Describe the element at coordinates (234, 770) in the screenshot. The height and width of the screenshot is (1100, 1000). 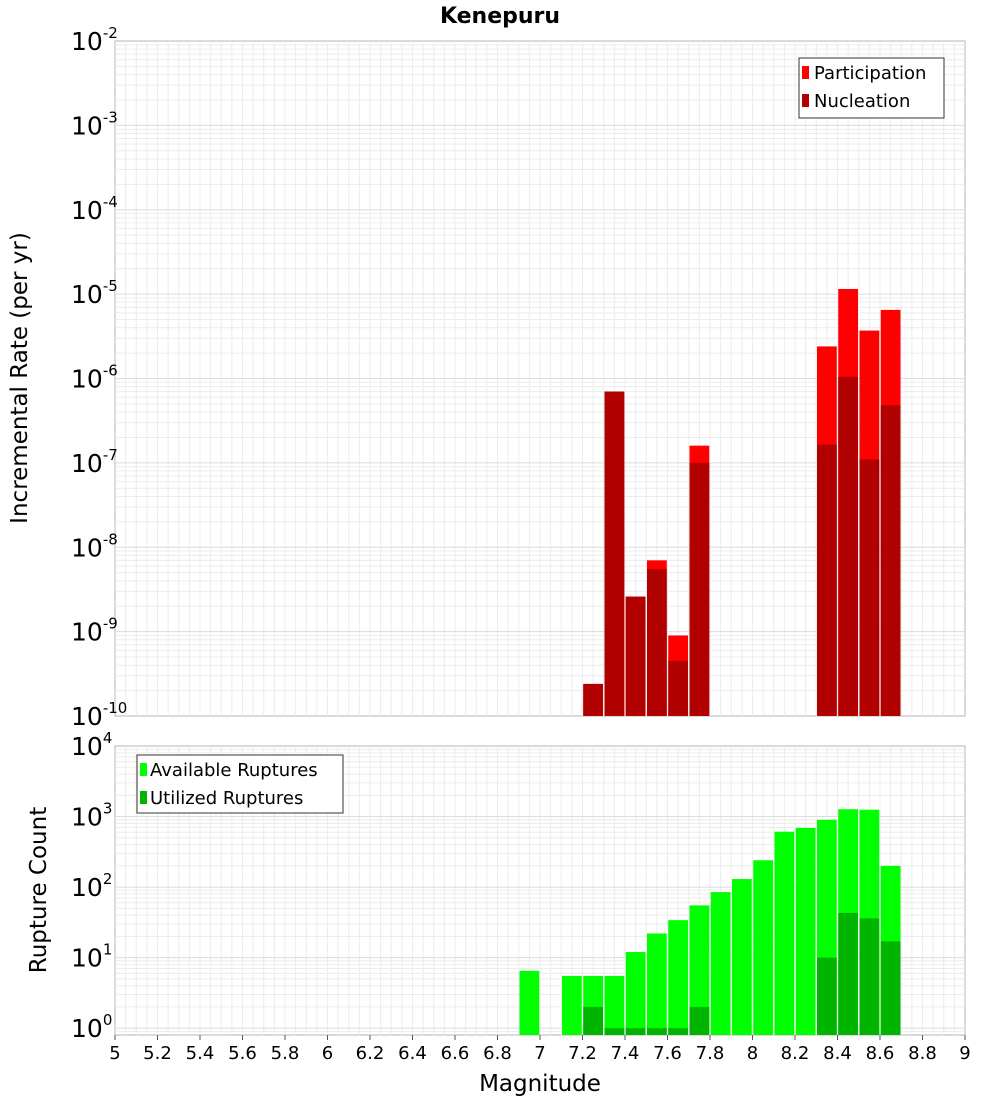
I see `legend-label-available: Available Ruptures` at that location.